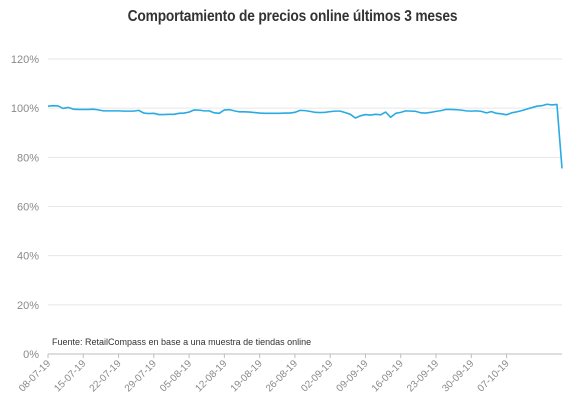  I want to click on y-axis: 0% 20% 40% 60% 80% 100% 120%, so click(25, 207).